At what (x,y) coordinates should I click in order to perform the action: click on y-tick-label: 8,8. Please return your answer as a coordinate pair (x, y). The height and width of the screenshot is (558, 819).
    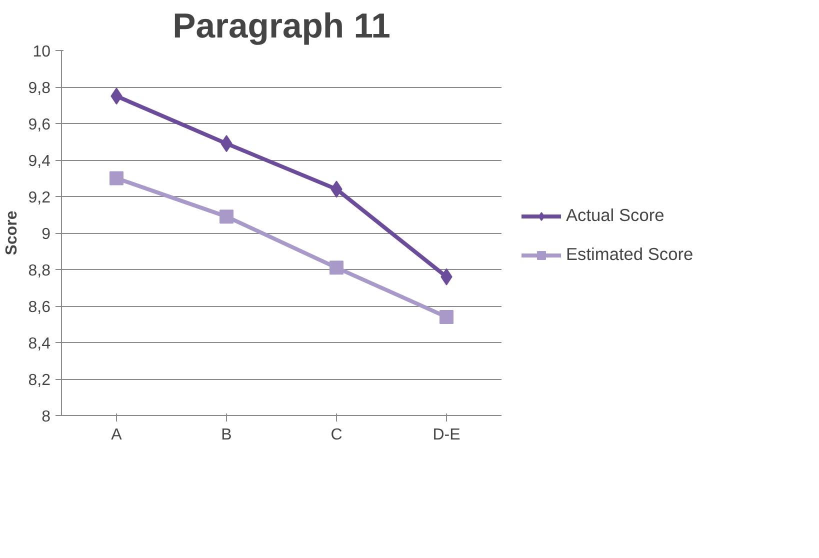
    Looking at the image, I should click on (39, 271).